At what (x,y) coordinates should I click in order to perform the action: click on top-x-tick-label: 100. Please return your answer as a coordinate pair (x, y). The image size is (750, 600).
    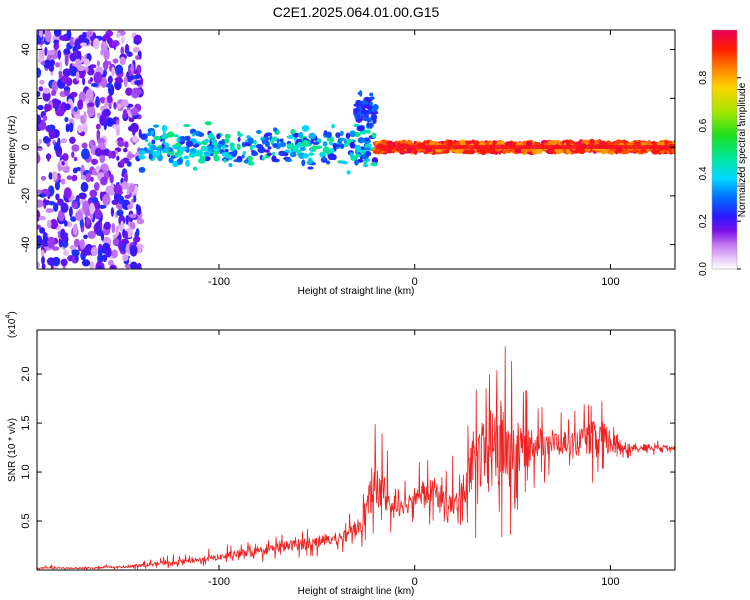
    Looking at the image, I should click on (610, 282).